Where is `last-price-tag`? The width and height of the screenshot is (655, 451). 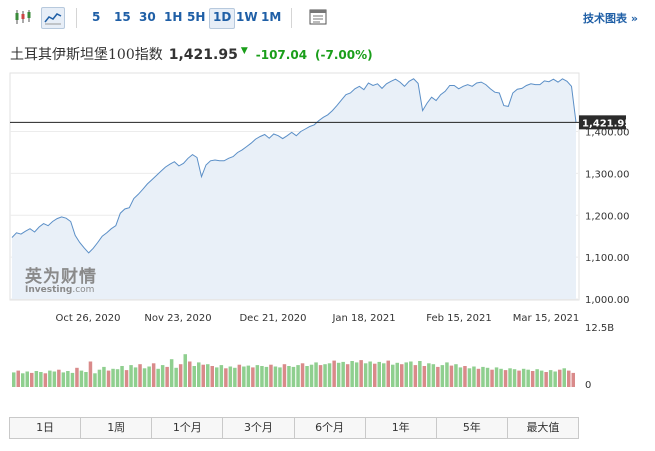 last-price-tag is located at coordinates (602, 122).